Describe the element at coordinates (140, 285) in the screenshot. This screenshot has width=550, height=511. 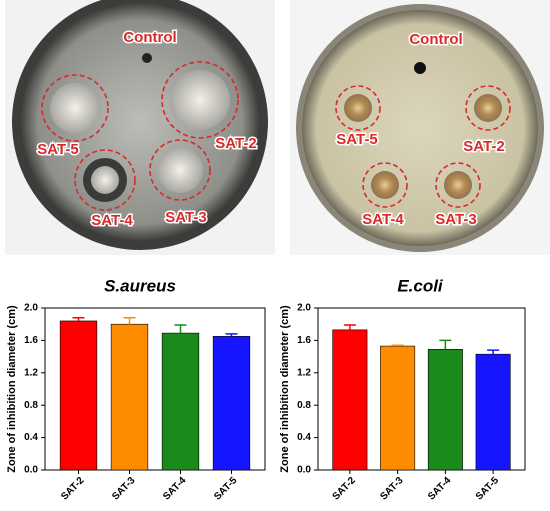
I see `chart-title: S.aureus` at that location.